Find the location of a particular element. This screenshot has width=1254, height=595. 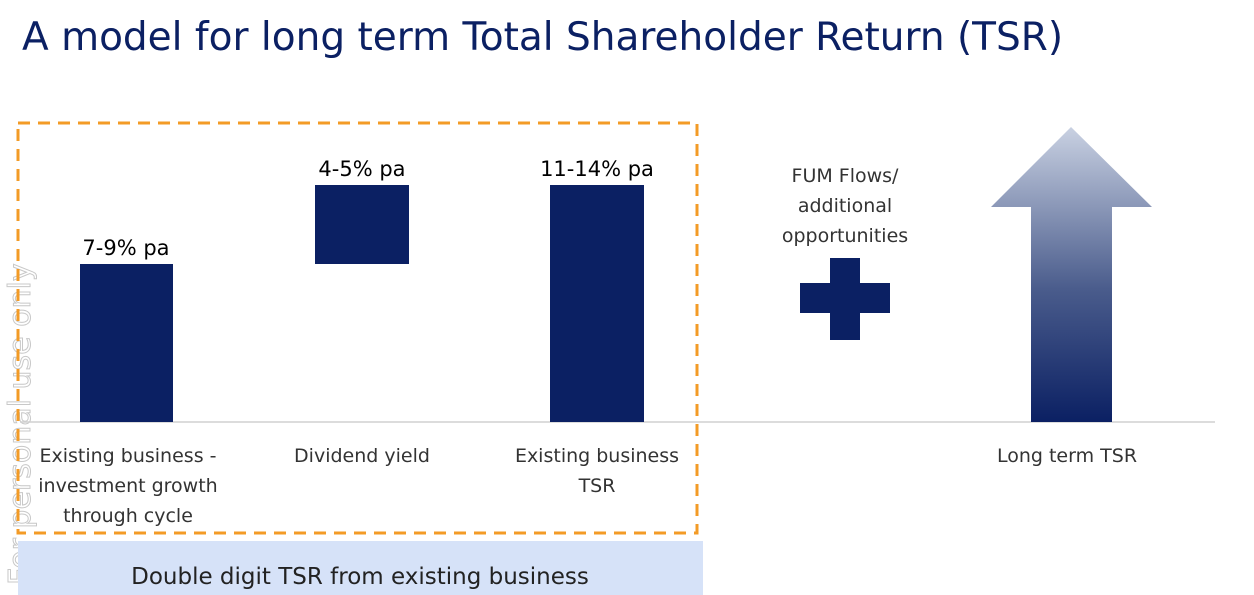

category-label: investment growth is located at coordinates (127, 486).